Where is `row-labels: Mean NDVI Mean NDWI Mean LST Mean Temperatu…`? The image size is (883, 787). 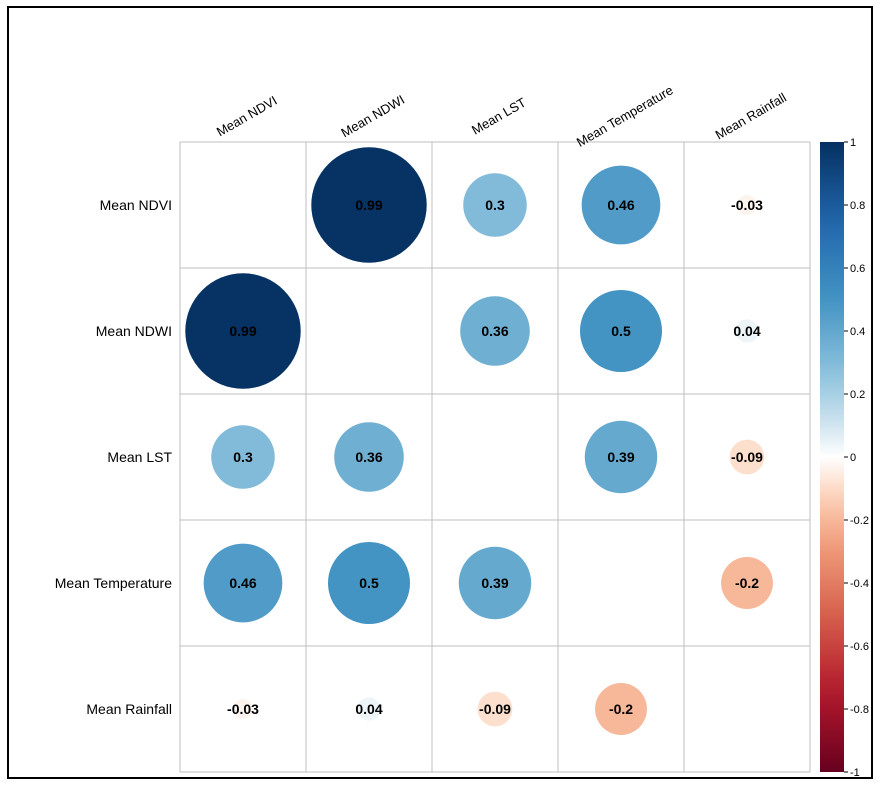
row-labels: Mean NDVI Mean NDWI Mean LST Mean Temperatu… is located at coordinates (114, 457).